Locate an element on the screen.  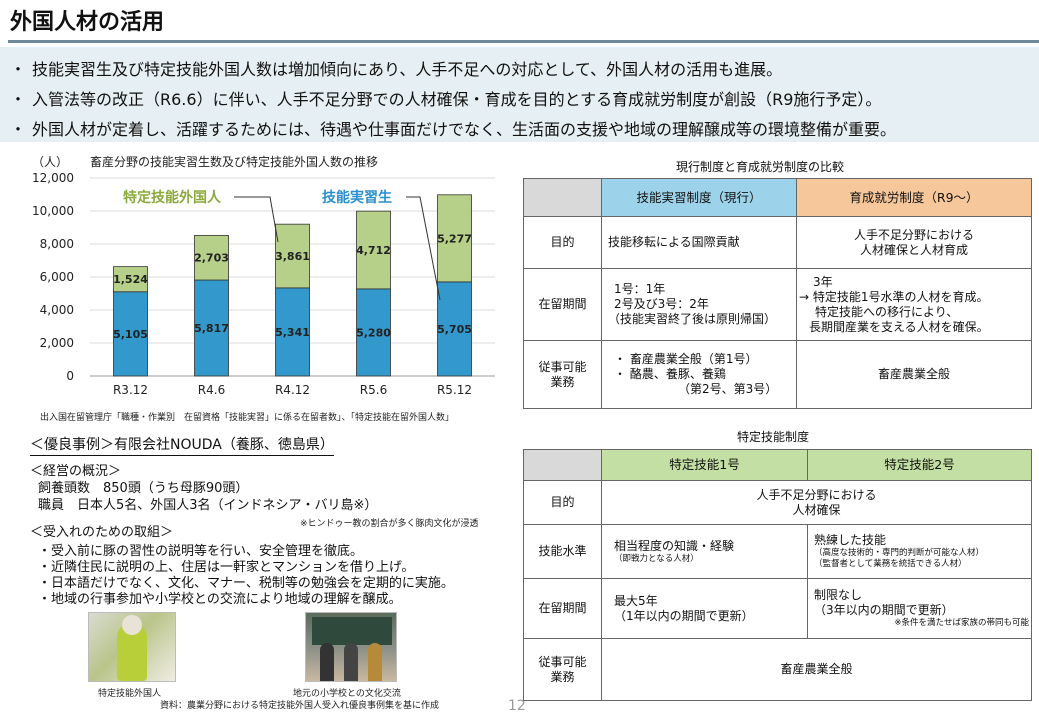
photo2-caption: 地元の小学校との文化交流 is located at coordinates (347, 694).